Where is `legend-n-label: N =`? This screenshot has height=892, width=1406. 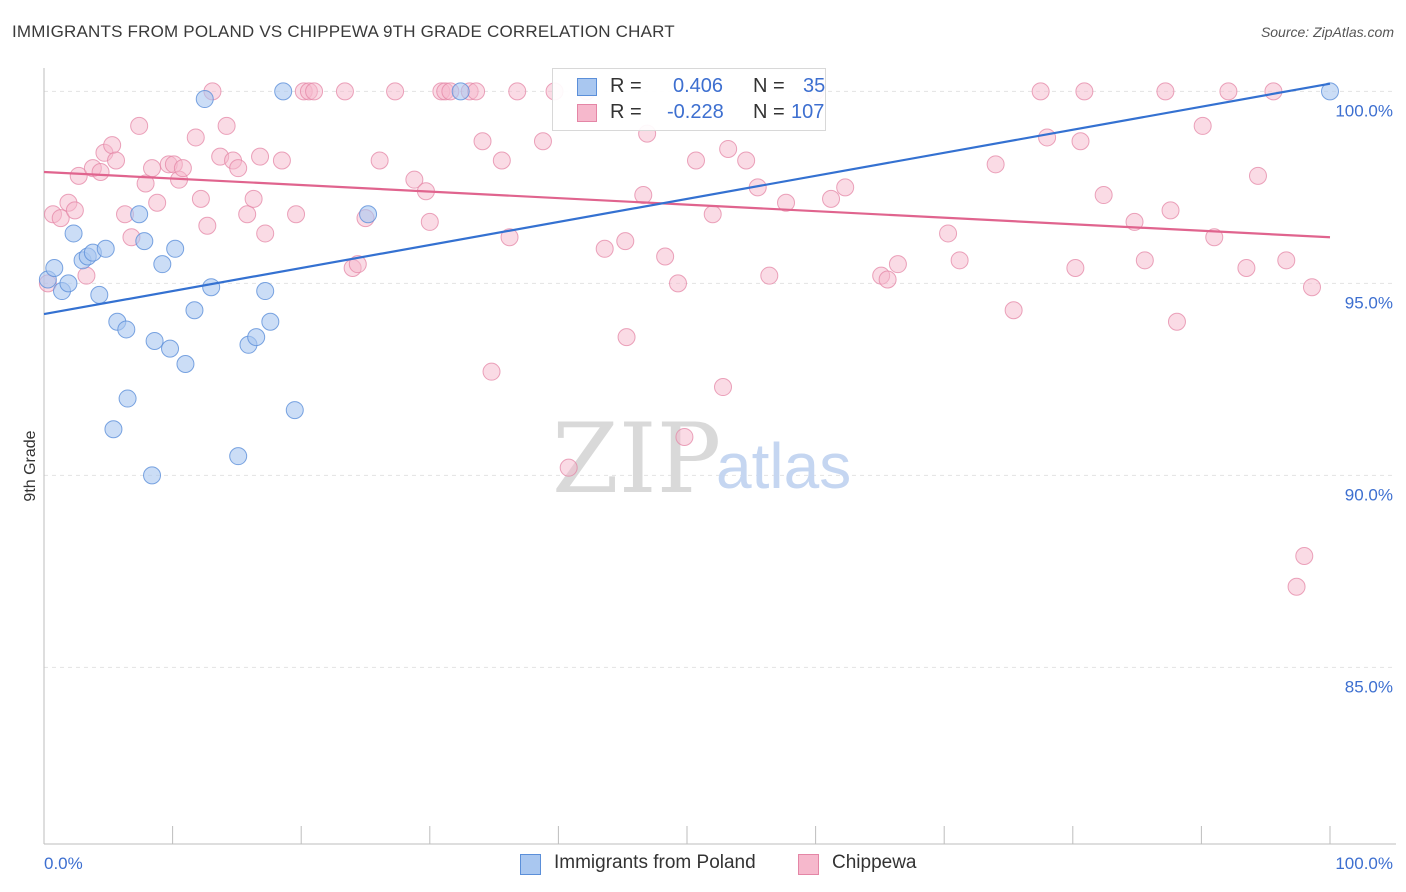 legend-n-label: N = is located at coordinates (769, 86).